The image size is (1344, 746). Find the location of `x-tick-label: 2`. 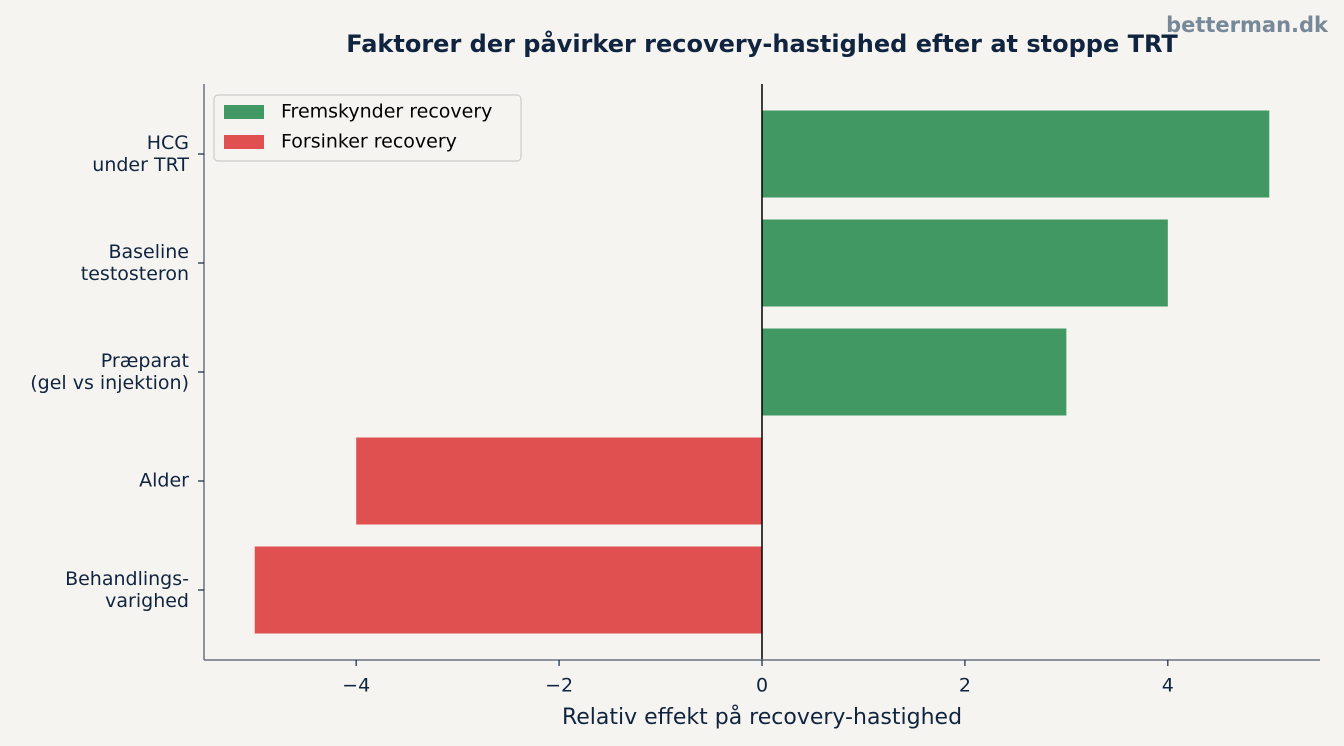

x-tick-label: 2 is located at coordinates (965, 686).